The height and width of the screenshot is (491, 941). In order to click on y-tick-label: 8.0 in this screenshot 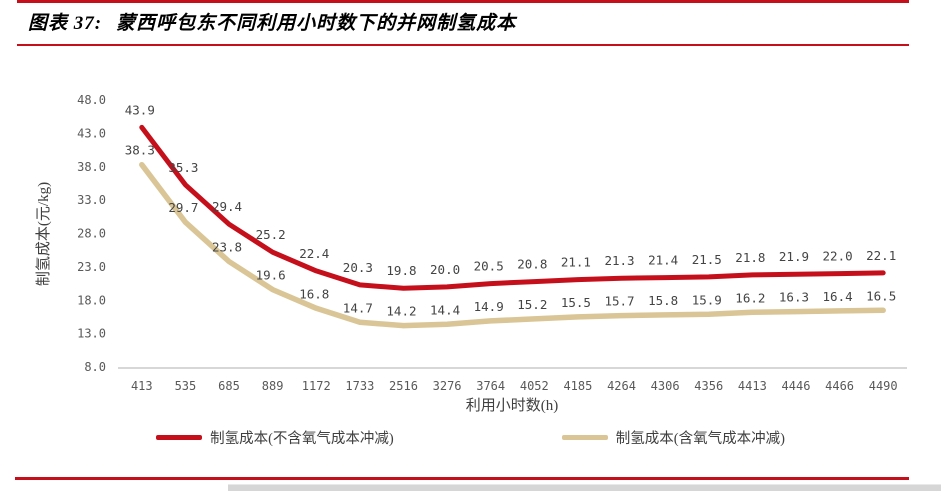, I will do `click(95, 367)`.